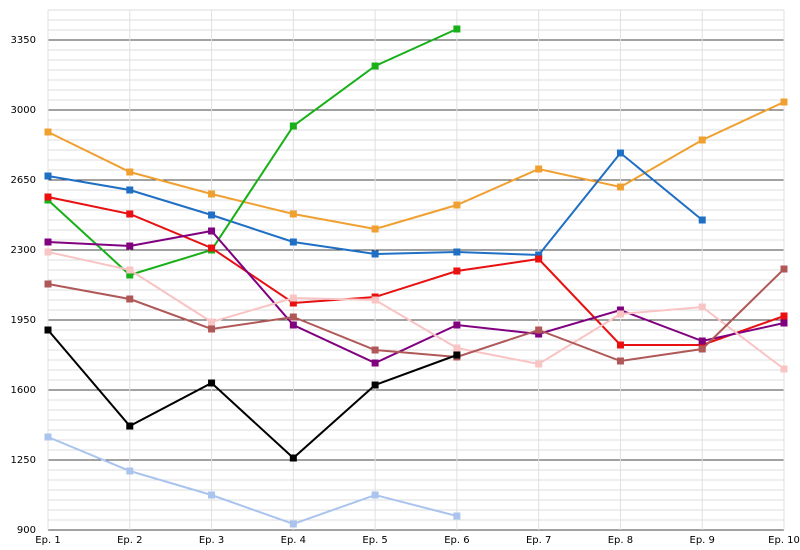  I want to click on x-tick-label: Ep. 2, so click(129, 540).